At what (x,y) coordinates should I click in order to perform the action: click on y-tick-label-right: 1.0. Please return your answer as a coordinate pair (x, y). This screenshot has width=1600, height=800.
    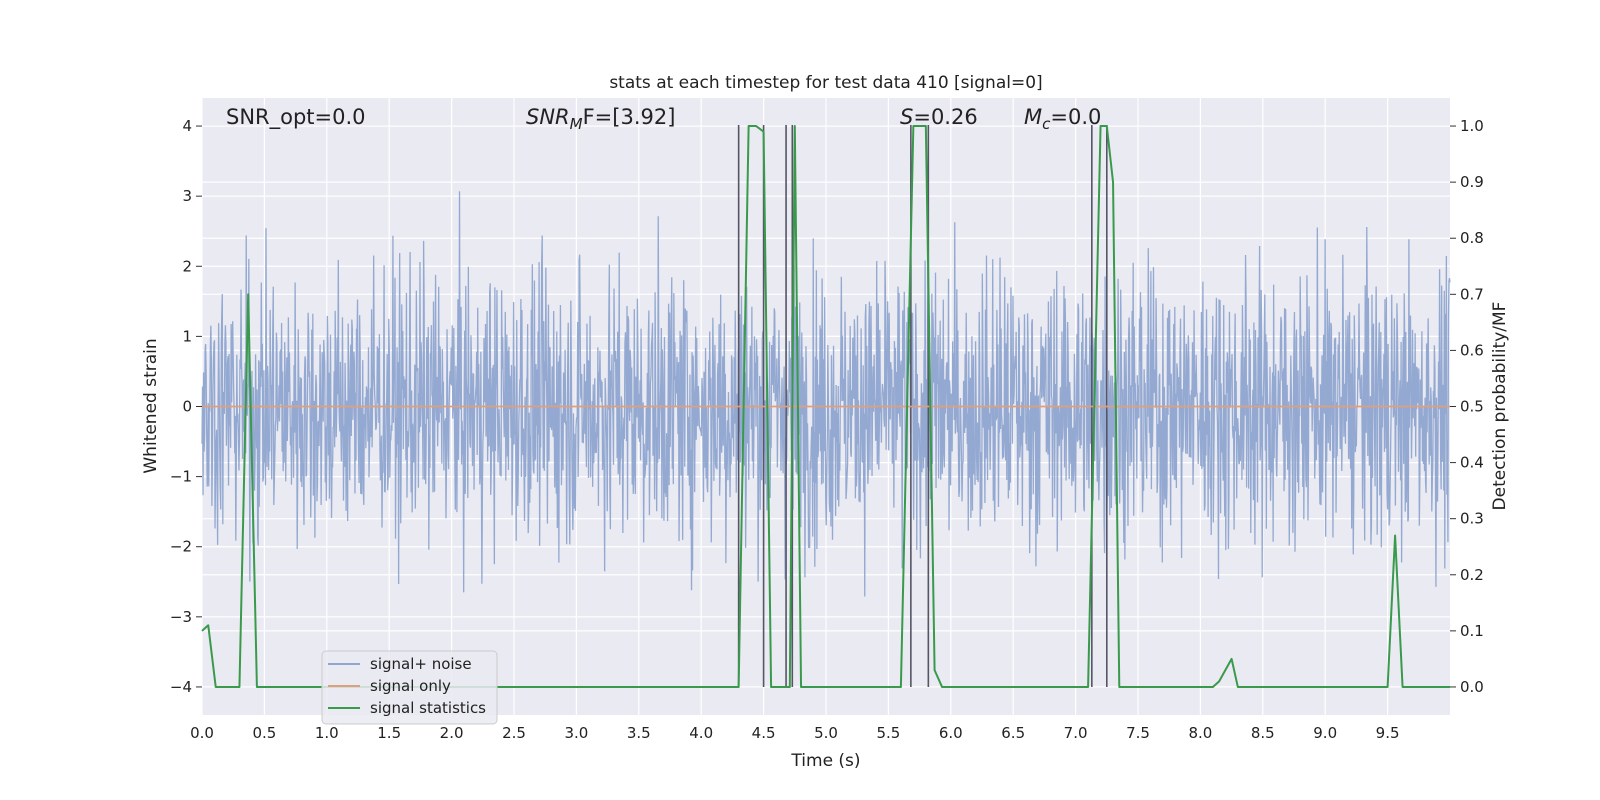
    Looking at the image, I should click on (1472, 126).